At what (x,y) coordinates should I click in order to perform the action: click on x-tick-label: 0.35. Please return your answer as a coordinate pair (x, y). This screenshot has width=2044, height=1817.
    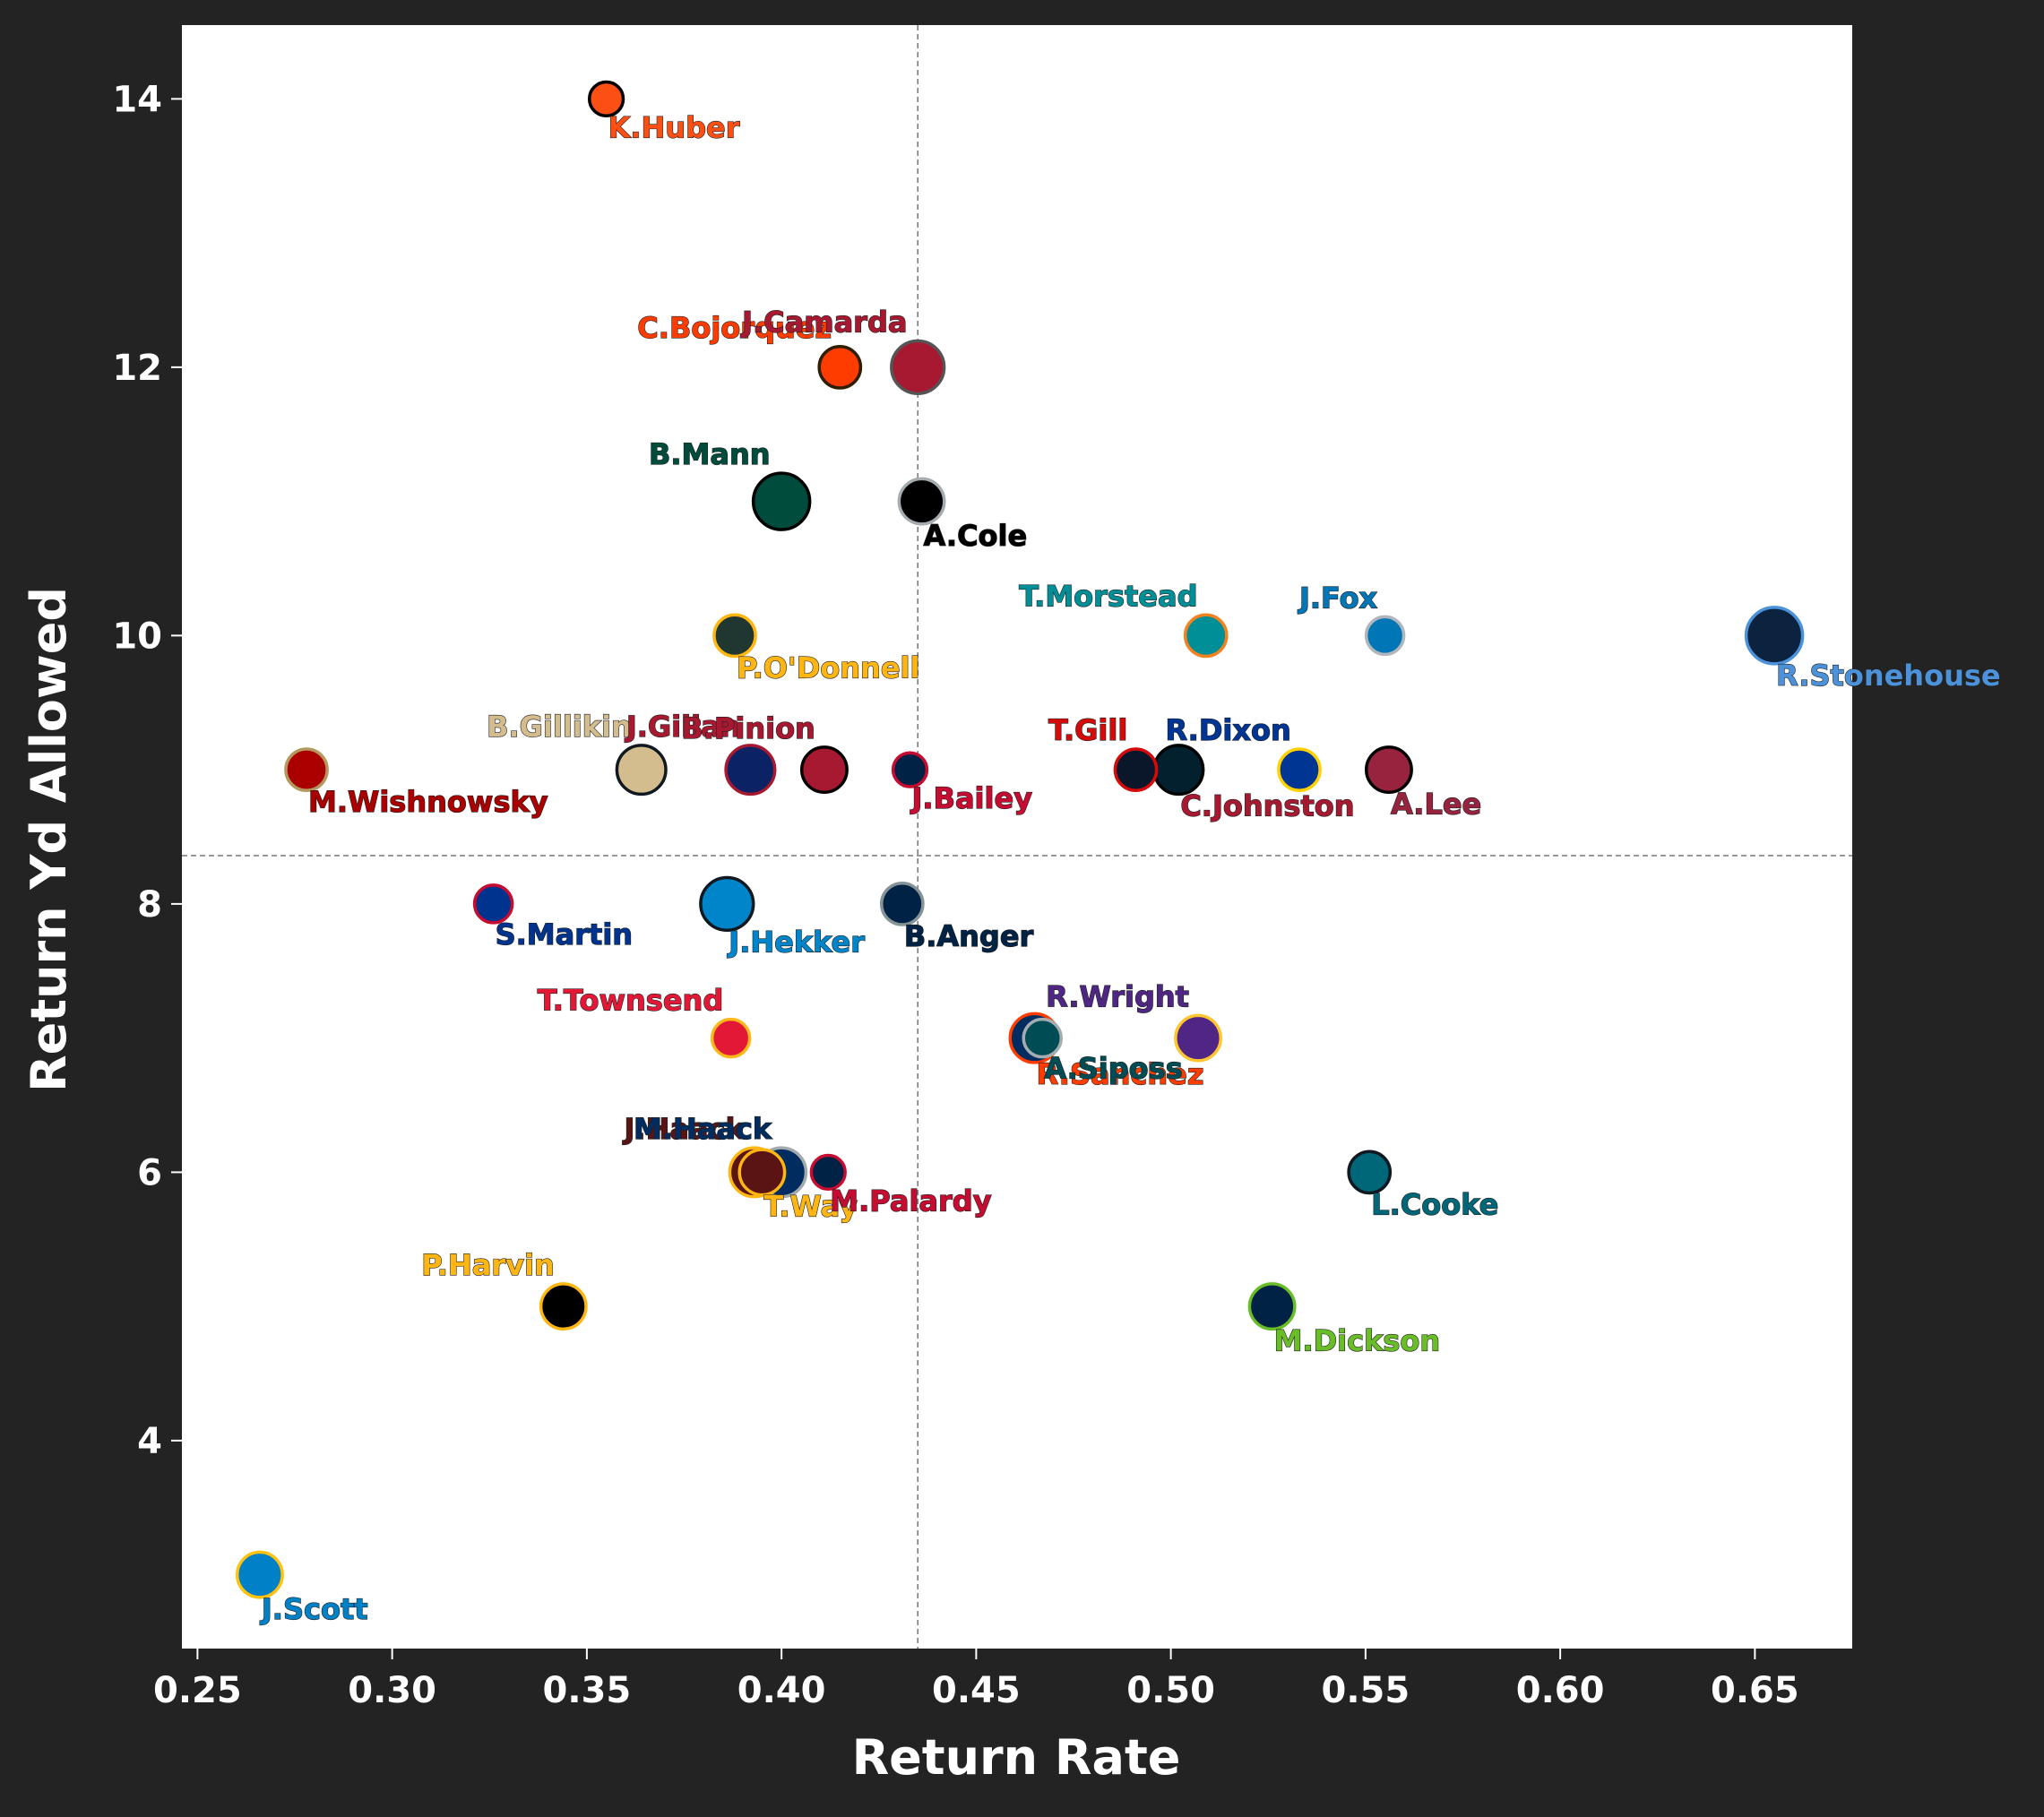
    Looking at the image, I should click on (588, 1690).